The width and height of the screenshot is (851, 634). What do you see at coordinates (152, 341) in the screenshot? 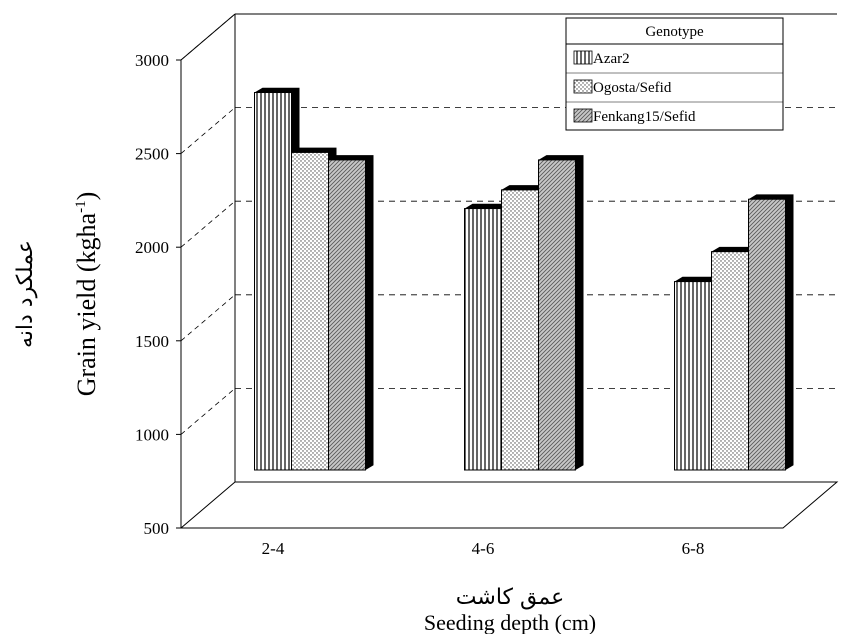
I see `y-tick-label: 1500` at bounding box center [152, 341].